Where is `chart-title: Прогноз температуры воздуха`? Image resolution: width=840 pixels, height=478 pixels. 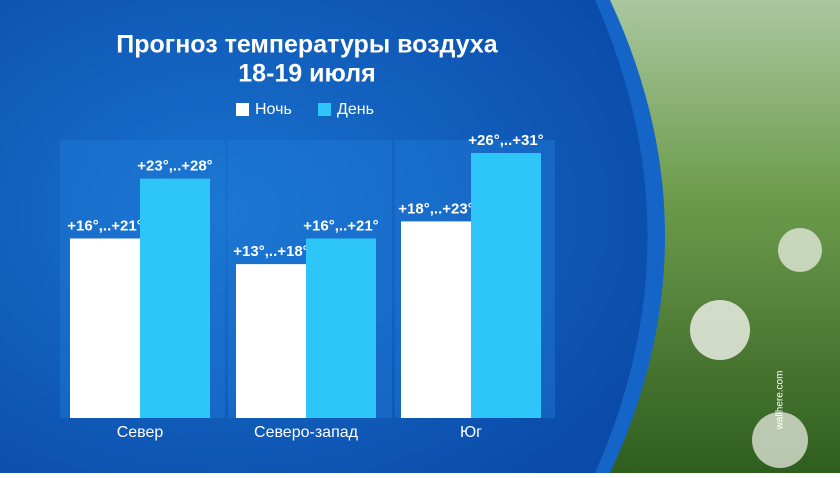
chart-title: Прогноз температуры воздуха is located at coordinates (307, 45).